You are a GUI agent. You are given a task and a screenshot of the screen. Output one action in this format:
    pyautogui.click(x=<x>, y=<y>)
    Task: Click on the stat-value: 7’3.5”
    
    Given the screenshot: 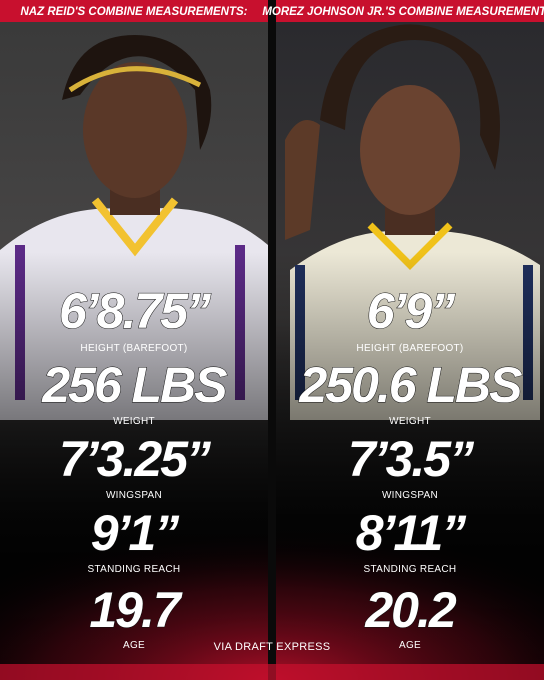 What is the action you would take?
    pyautogui.click(x=411, y=459)
    